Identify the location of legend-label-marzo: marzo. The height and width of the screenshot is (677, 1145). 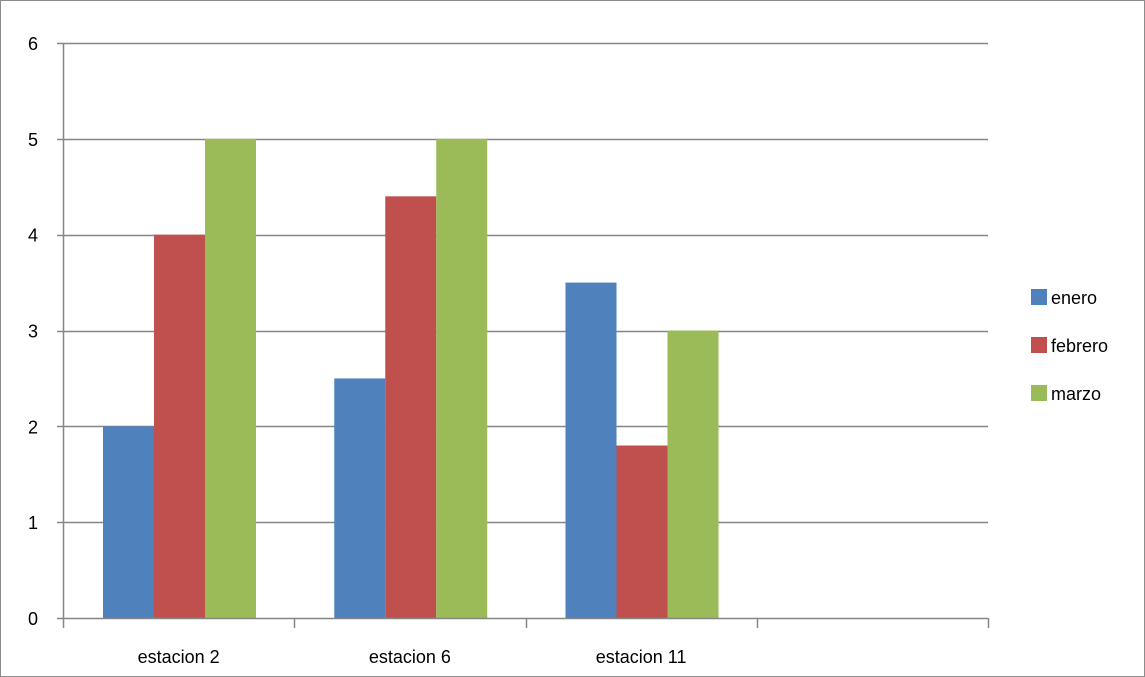
(1076, 394).